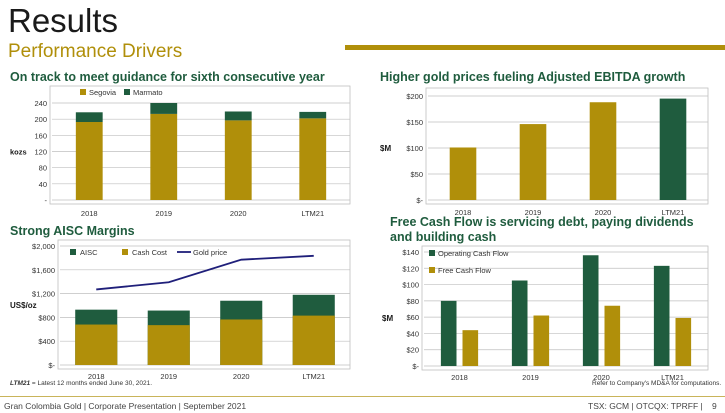  What do you see at coordinates (313, 340) in the screenshot?
I see `bar-cash-cost-ltm21` at bounding box center [313, 340].